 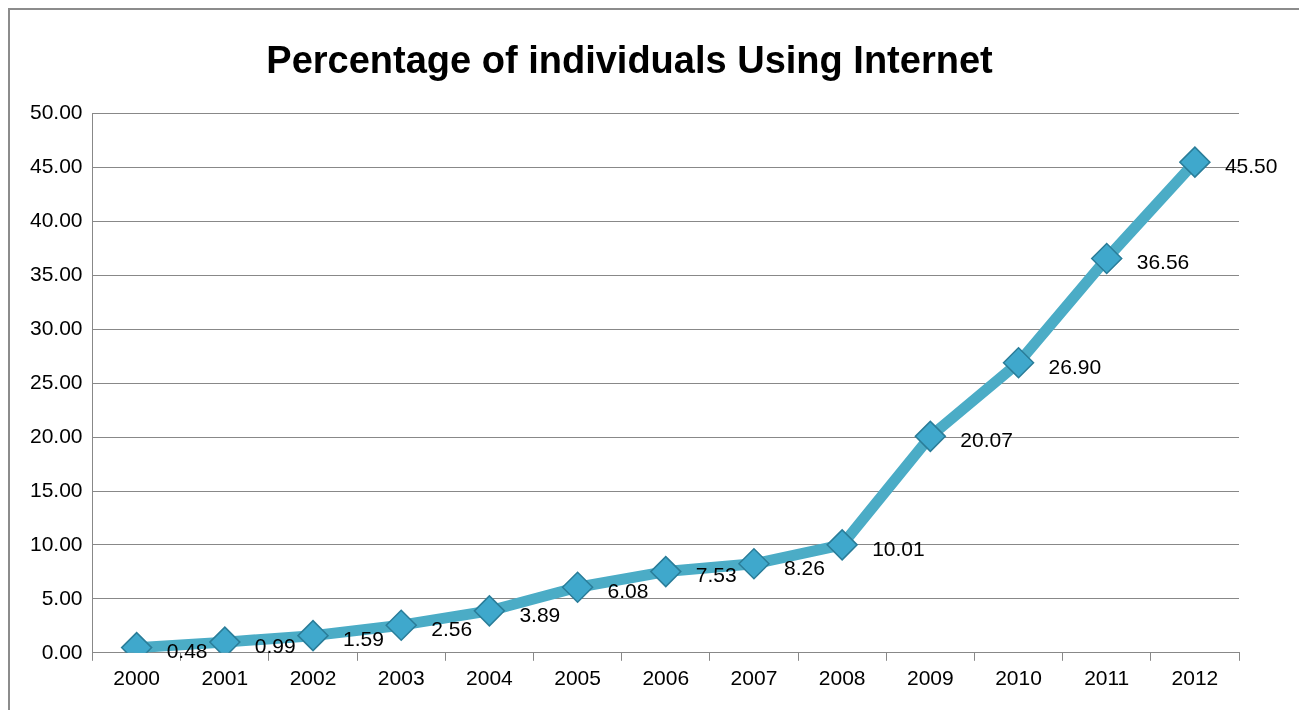 I want to click on x-tick-label: 2001, so click(x=225, y=678).